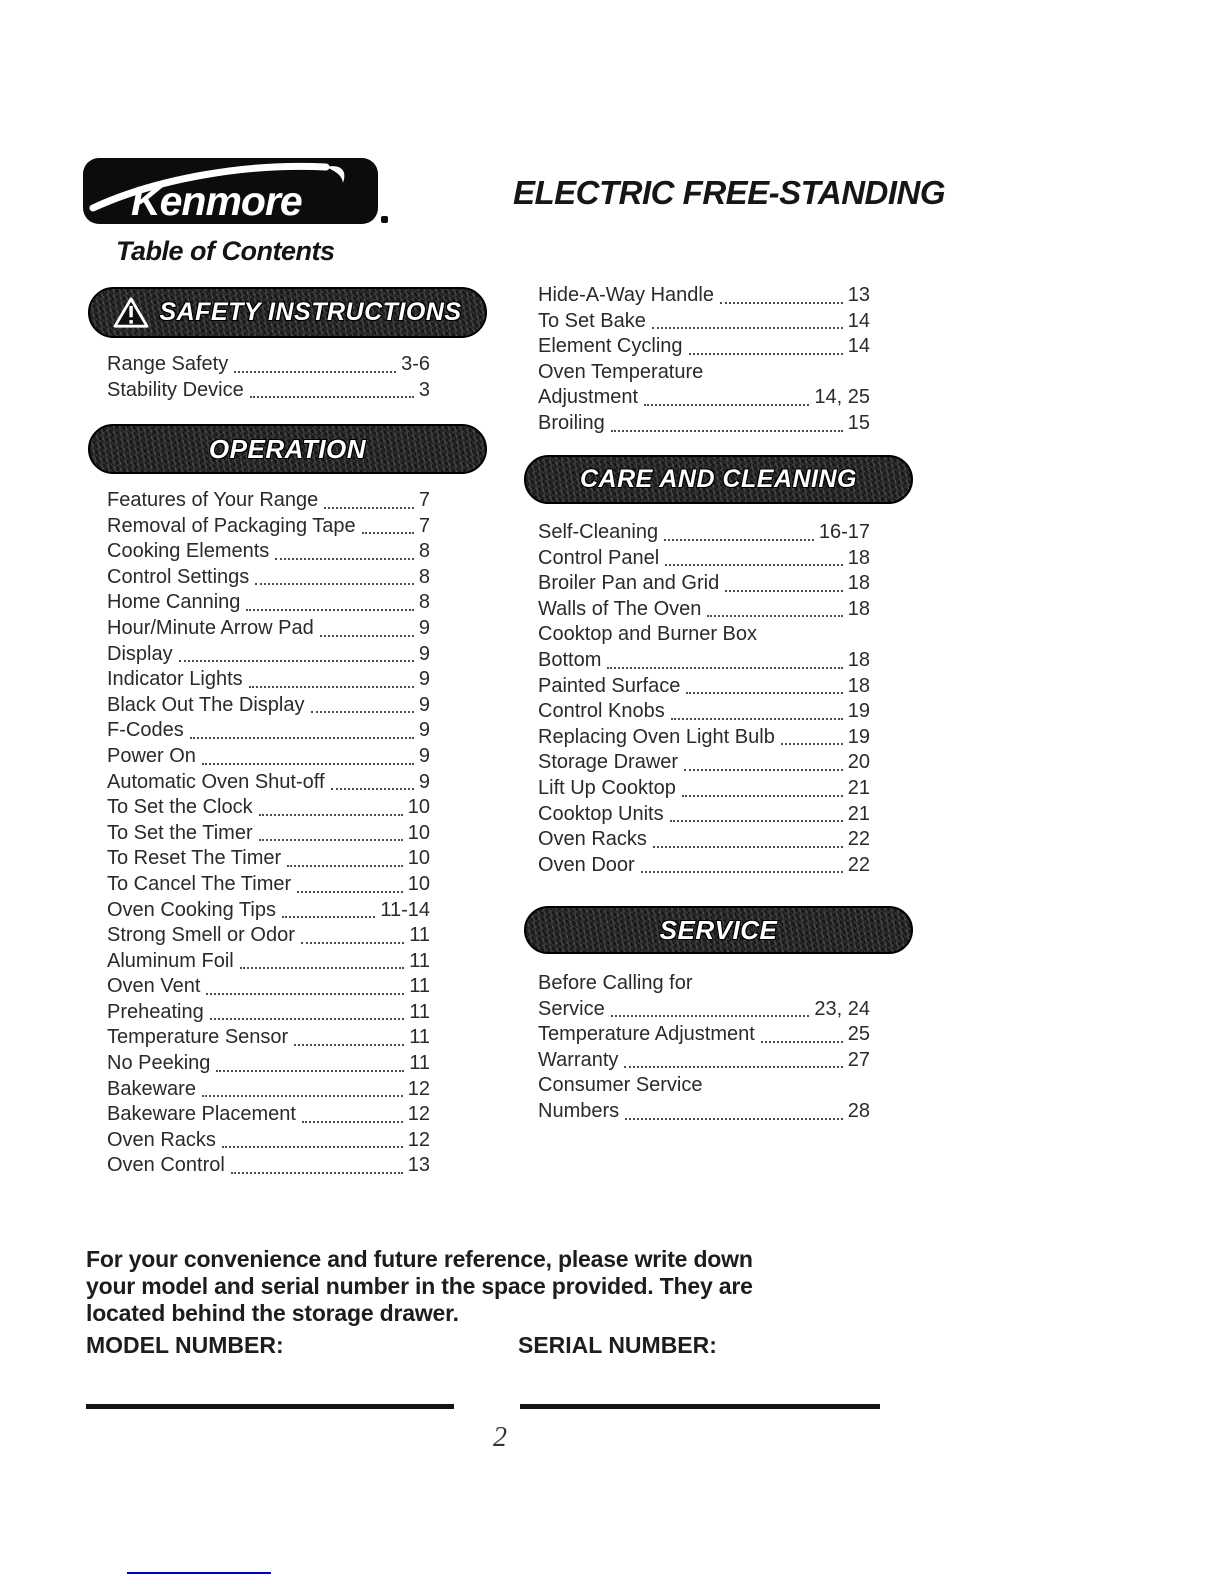  I want to click on toc-entry: Cooking Elements 8, so click(268, 552).